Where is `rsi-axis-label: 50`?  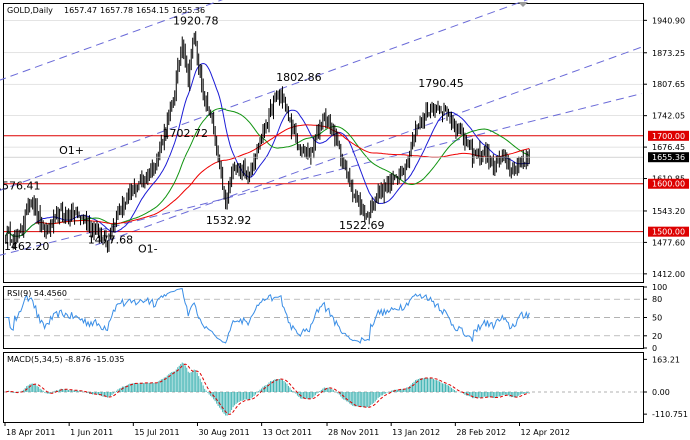
rsi-axis-label: 50 is located at coordinates (657, 318).